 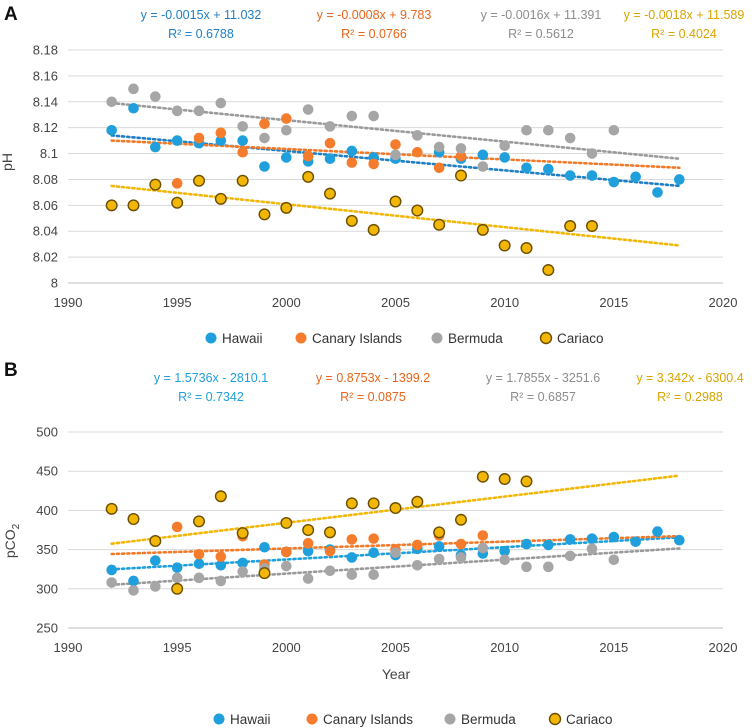 I want to click on panel-a-hawaii-point-2015, so click(x=614, y=182).